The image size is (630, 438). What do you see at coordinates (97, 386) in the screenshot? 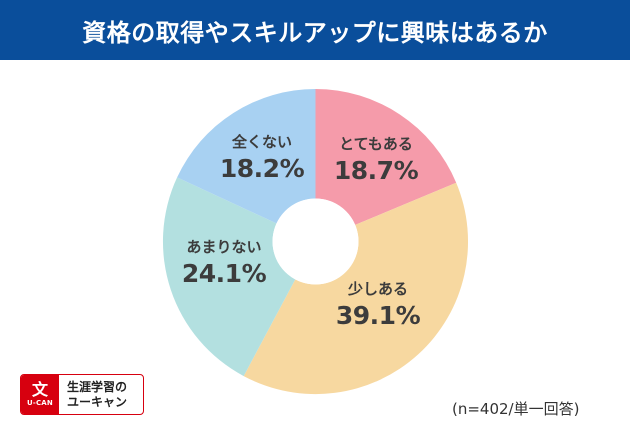
I see `logo-line-1: 生涯学習の` at bounding box center [97, 386].